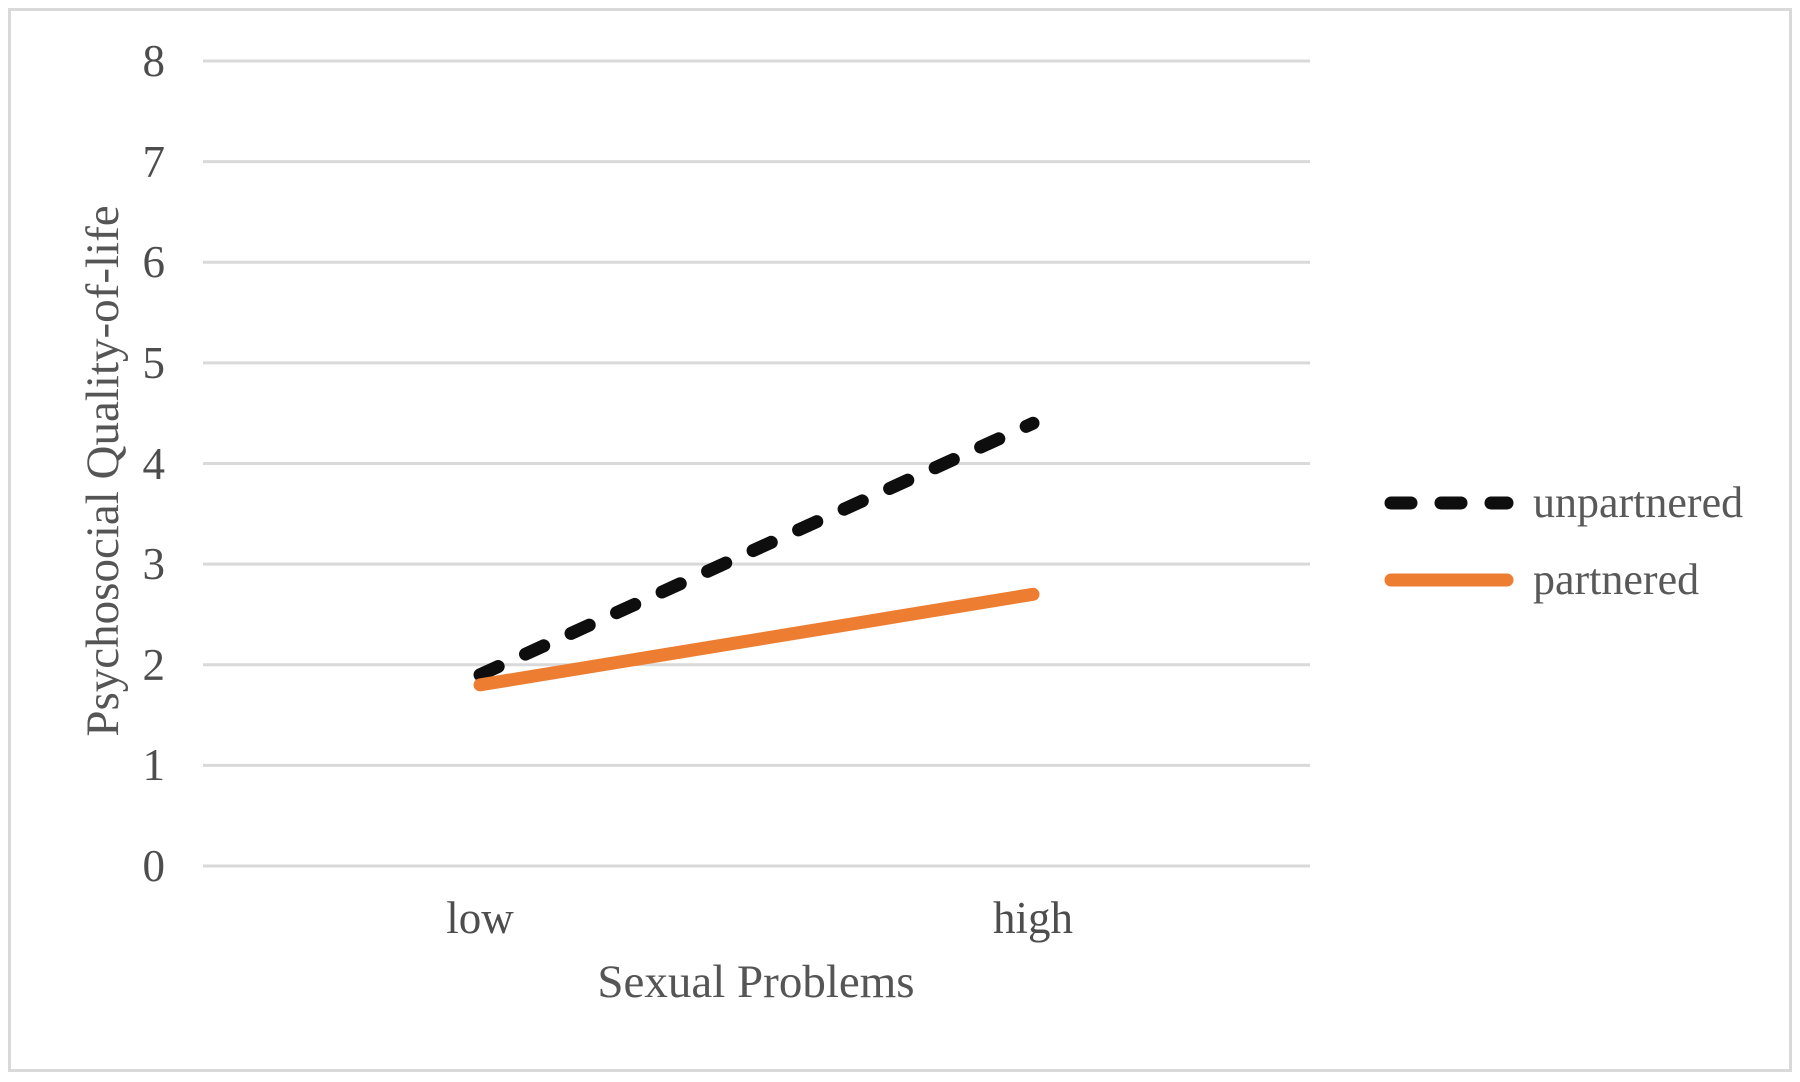  What do you see at coordinates (154, 61) in the screenshot?
I see `y-tick-label-8: 8` at bounding box center [154, 61].